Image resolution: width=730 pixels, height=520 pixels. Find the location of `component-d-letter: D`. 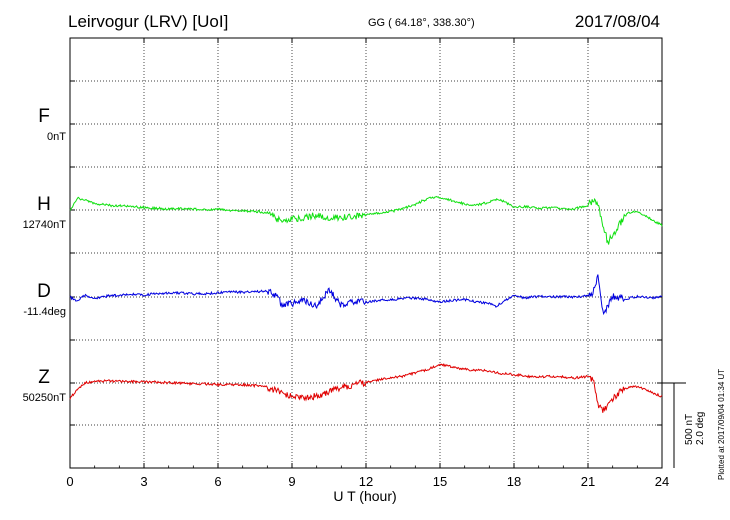

component-d-letter: D is located at coordinates (44, 291).